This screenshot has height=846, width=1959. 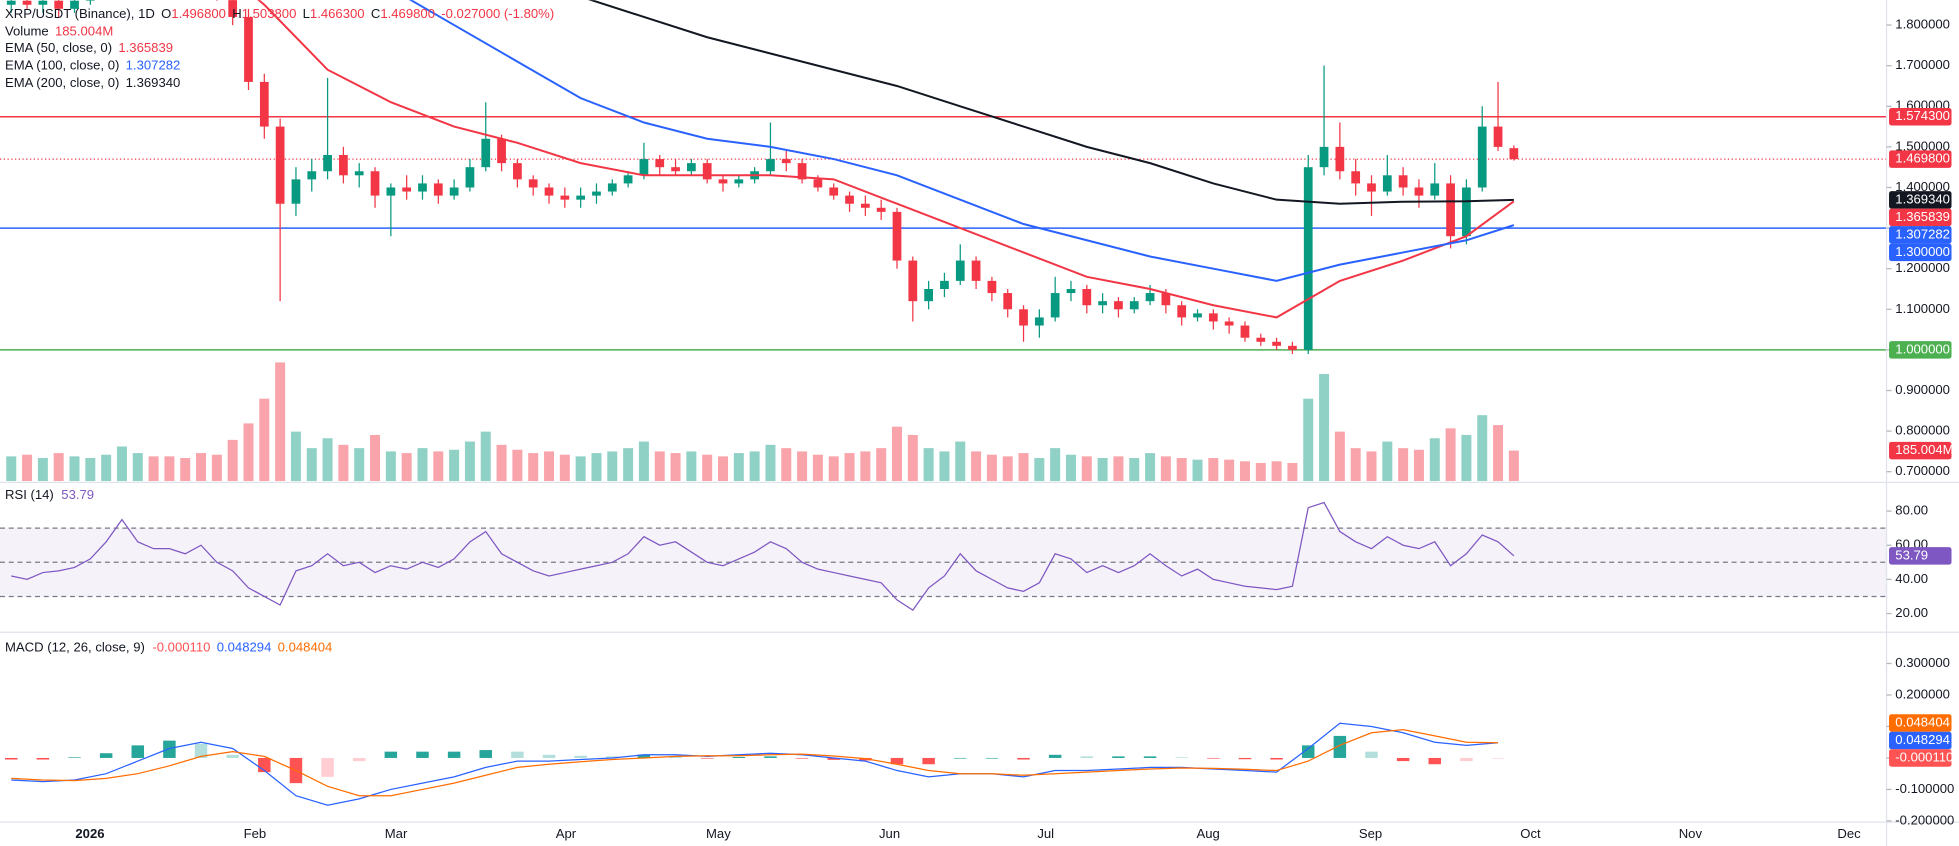 I want to click on legend-text: 53.79, so click(x=77, y=495).